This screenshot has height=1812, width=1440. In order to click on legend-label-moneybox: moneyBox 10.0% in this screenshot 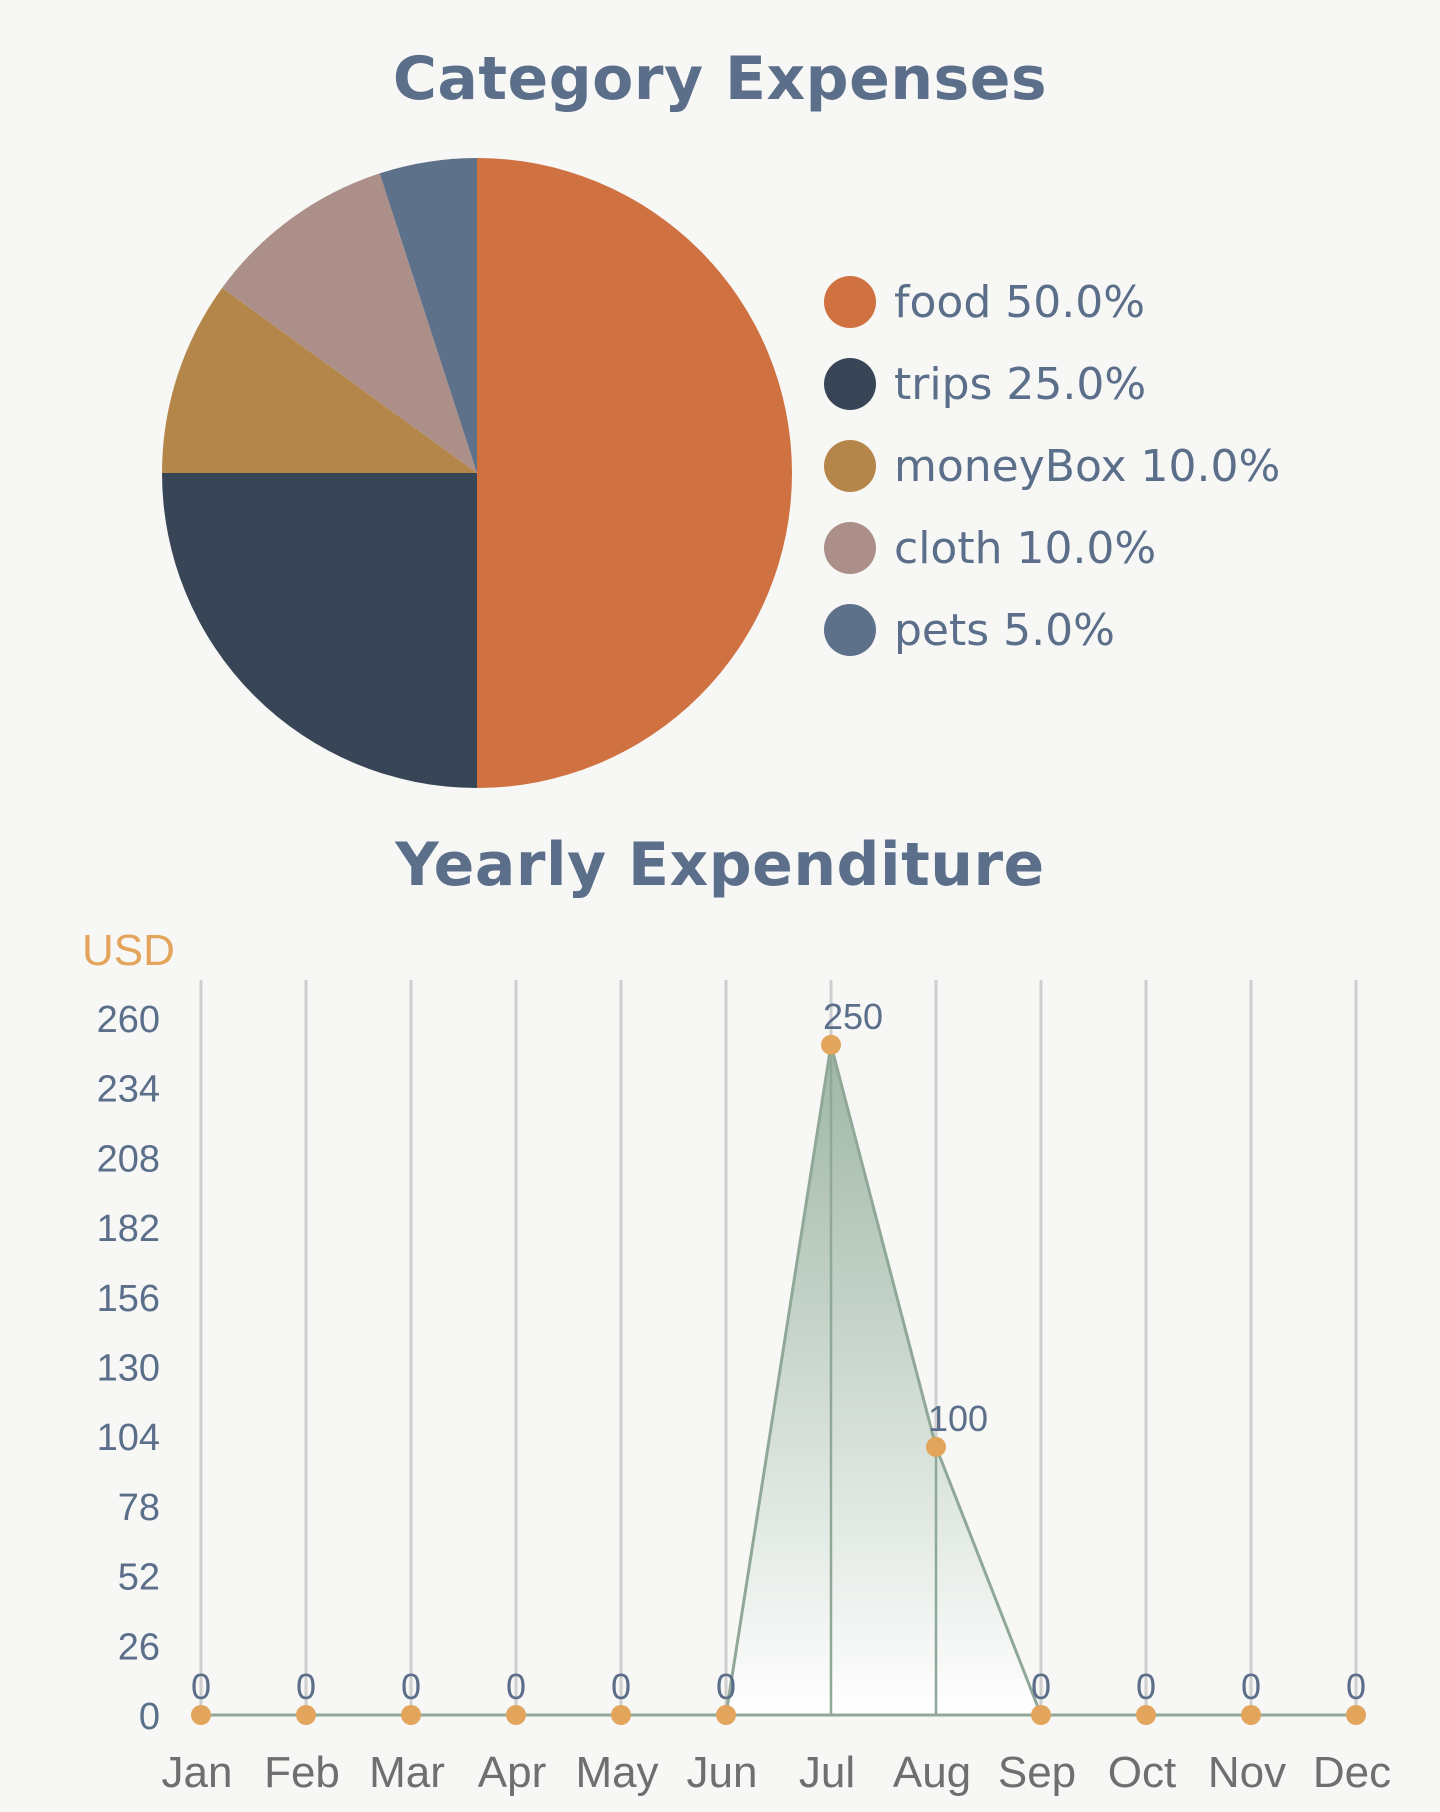, I will do `click(1087, 466)`.